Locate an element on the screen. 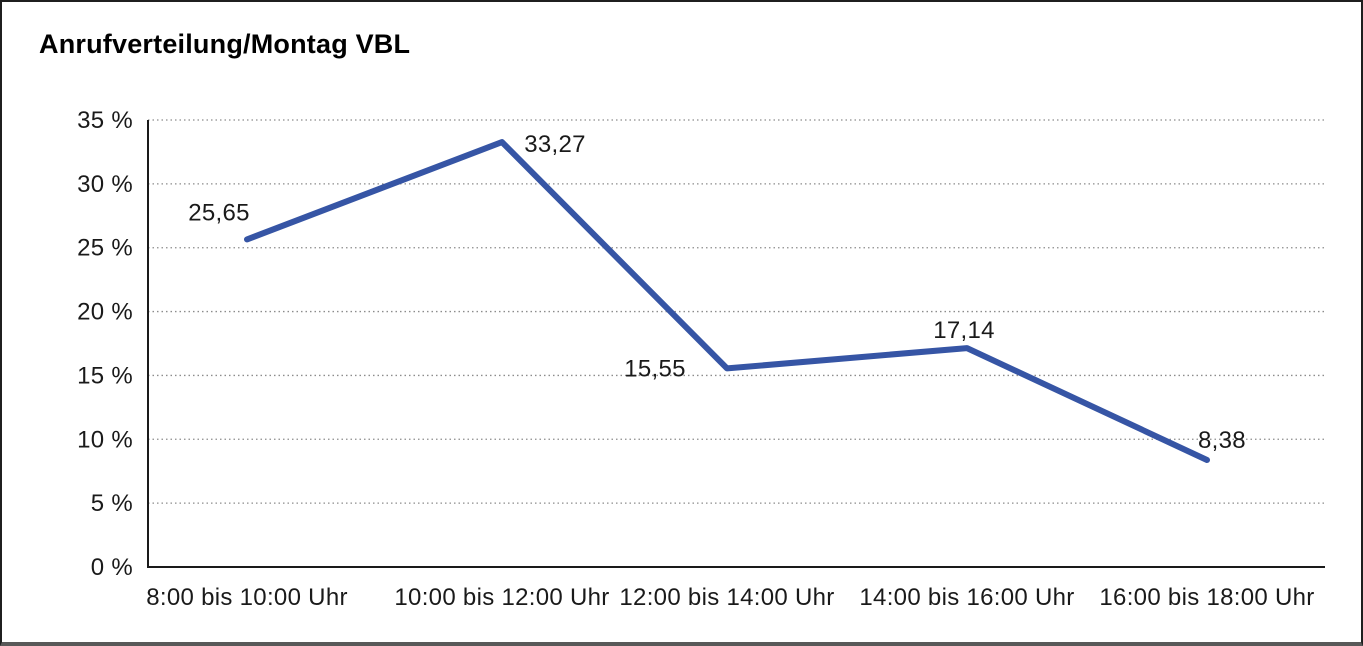 The image size is (1363, 646). x-category-label: 14:00 bis 16:00 Uhr is located at coordinates (966, 597).